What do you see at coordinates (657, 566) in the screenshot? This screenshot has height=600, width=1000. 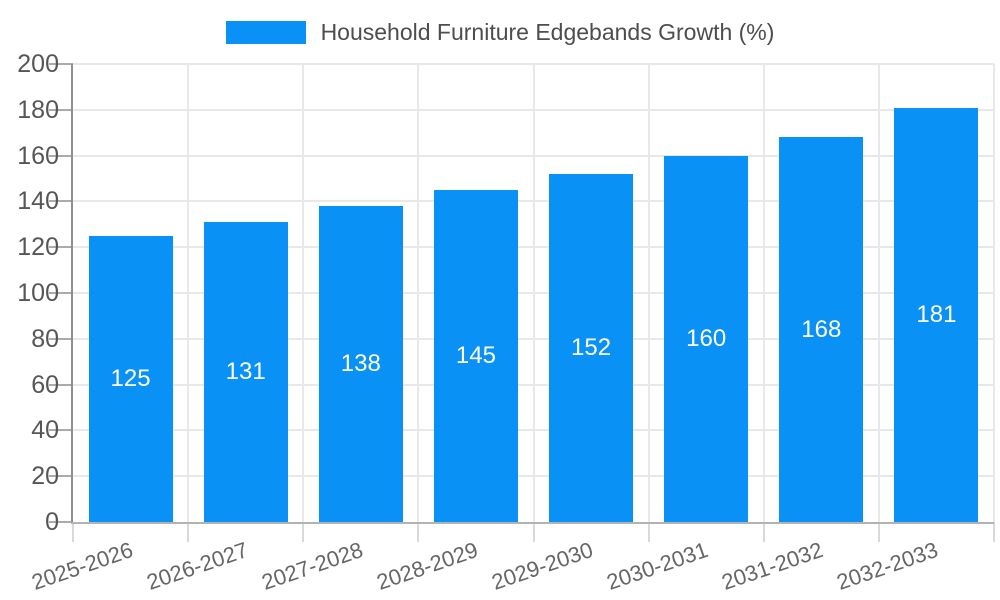 I see `x-category-label: 2030-2031` at bounding box center [657, 566].